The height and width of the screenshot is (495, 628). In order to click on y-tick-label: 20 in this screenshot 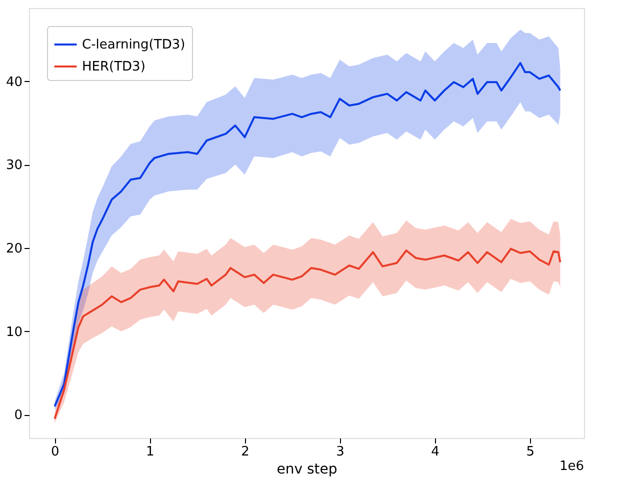, I will do `click(14, 249)`.